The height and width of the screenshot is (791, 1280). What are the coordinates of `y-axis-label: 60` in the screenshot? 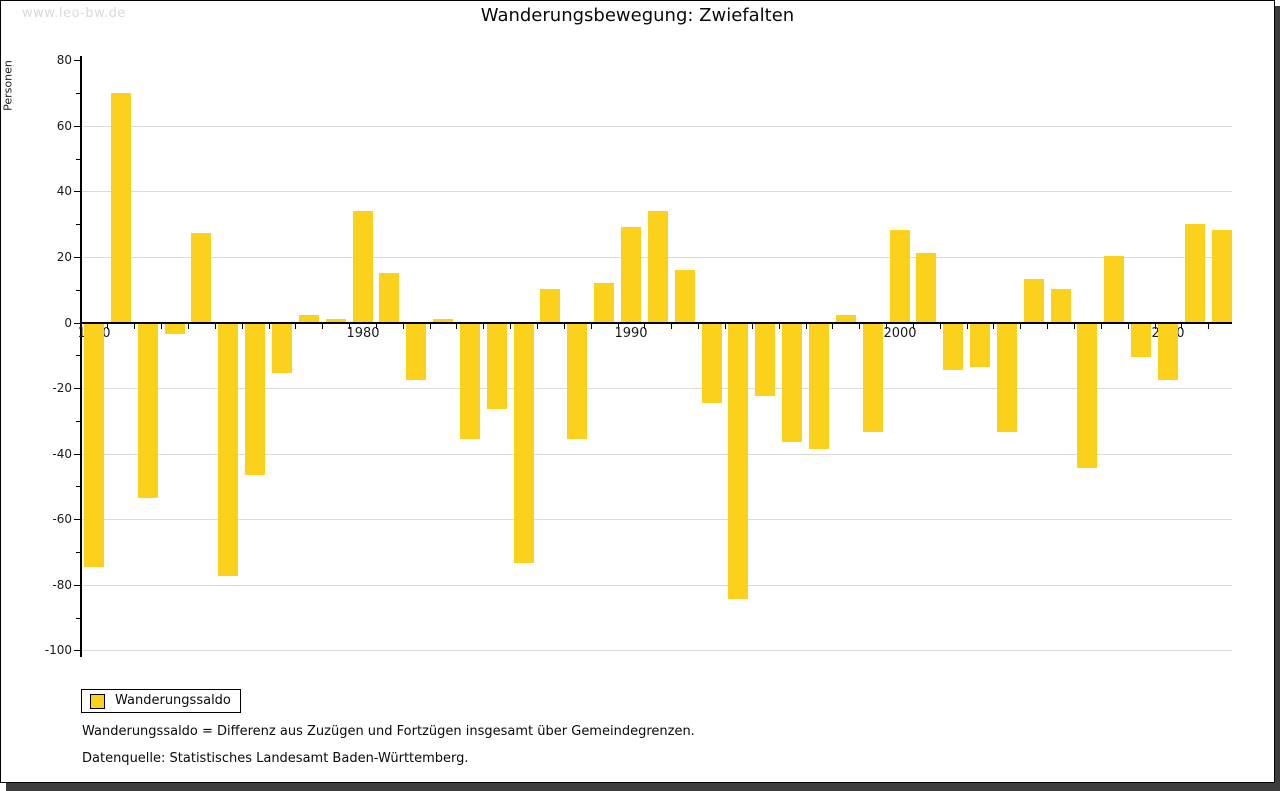 It's located at (64, 126).